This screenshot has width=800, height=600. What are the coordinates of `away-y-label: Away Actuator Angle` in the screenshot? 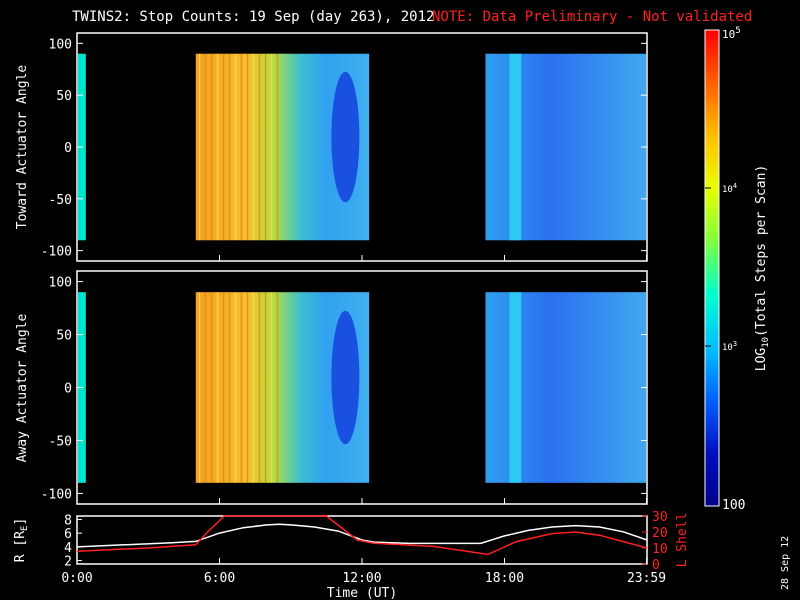 It's located at (22, 387).